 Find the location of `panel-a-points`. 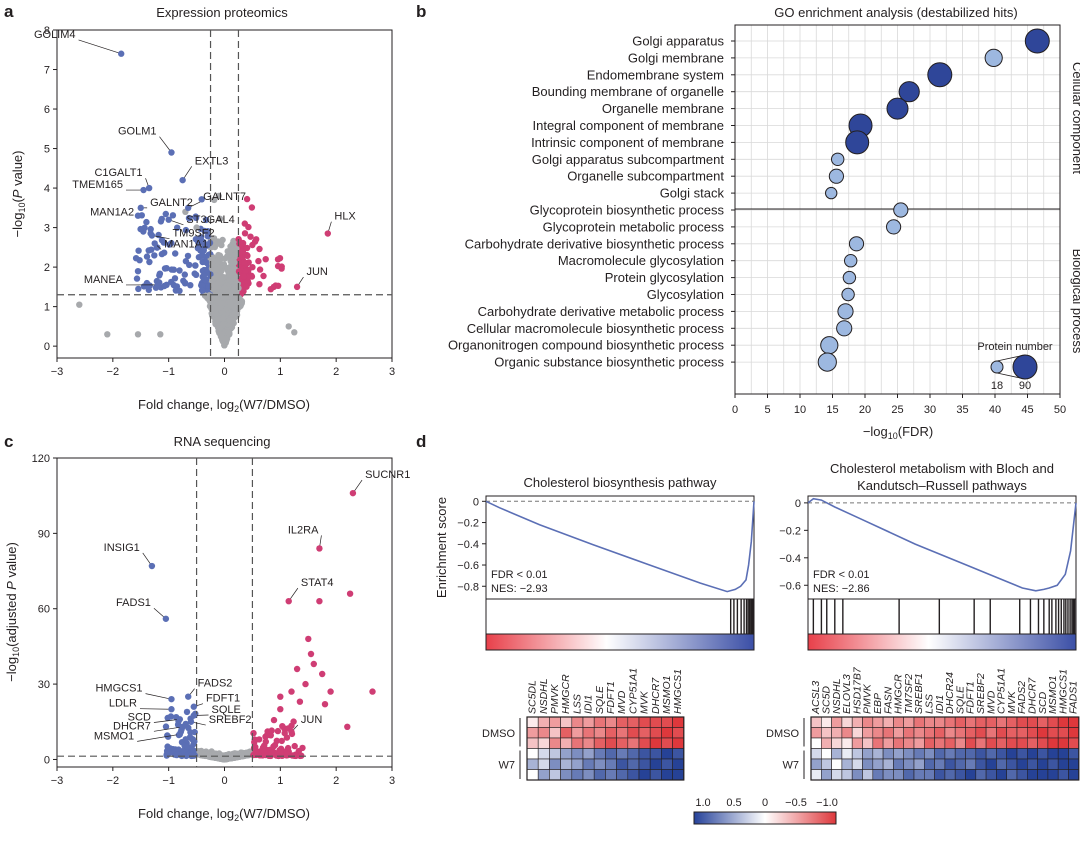

panel-a-points is located at coordinates (187, 270).